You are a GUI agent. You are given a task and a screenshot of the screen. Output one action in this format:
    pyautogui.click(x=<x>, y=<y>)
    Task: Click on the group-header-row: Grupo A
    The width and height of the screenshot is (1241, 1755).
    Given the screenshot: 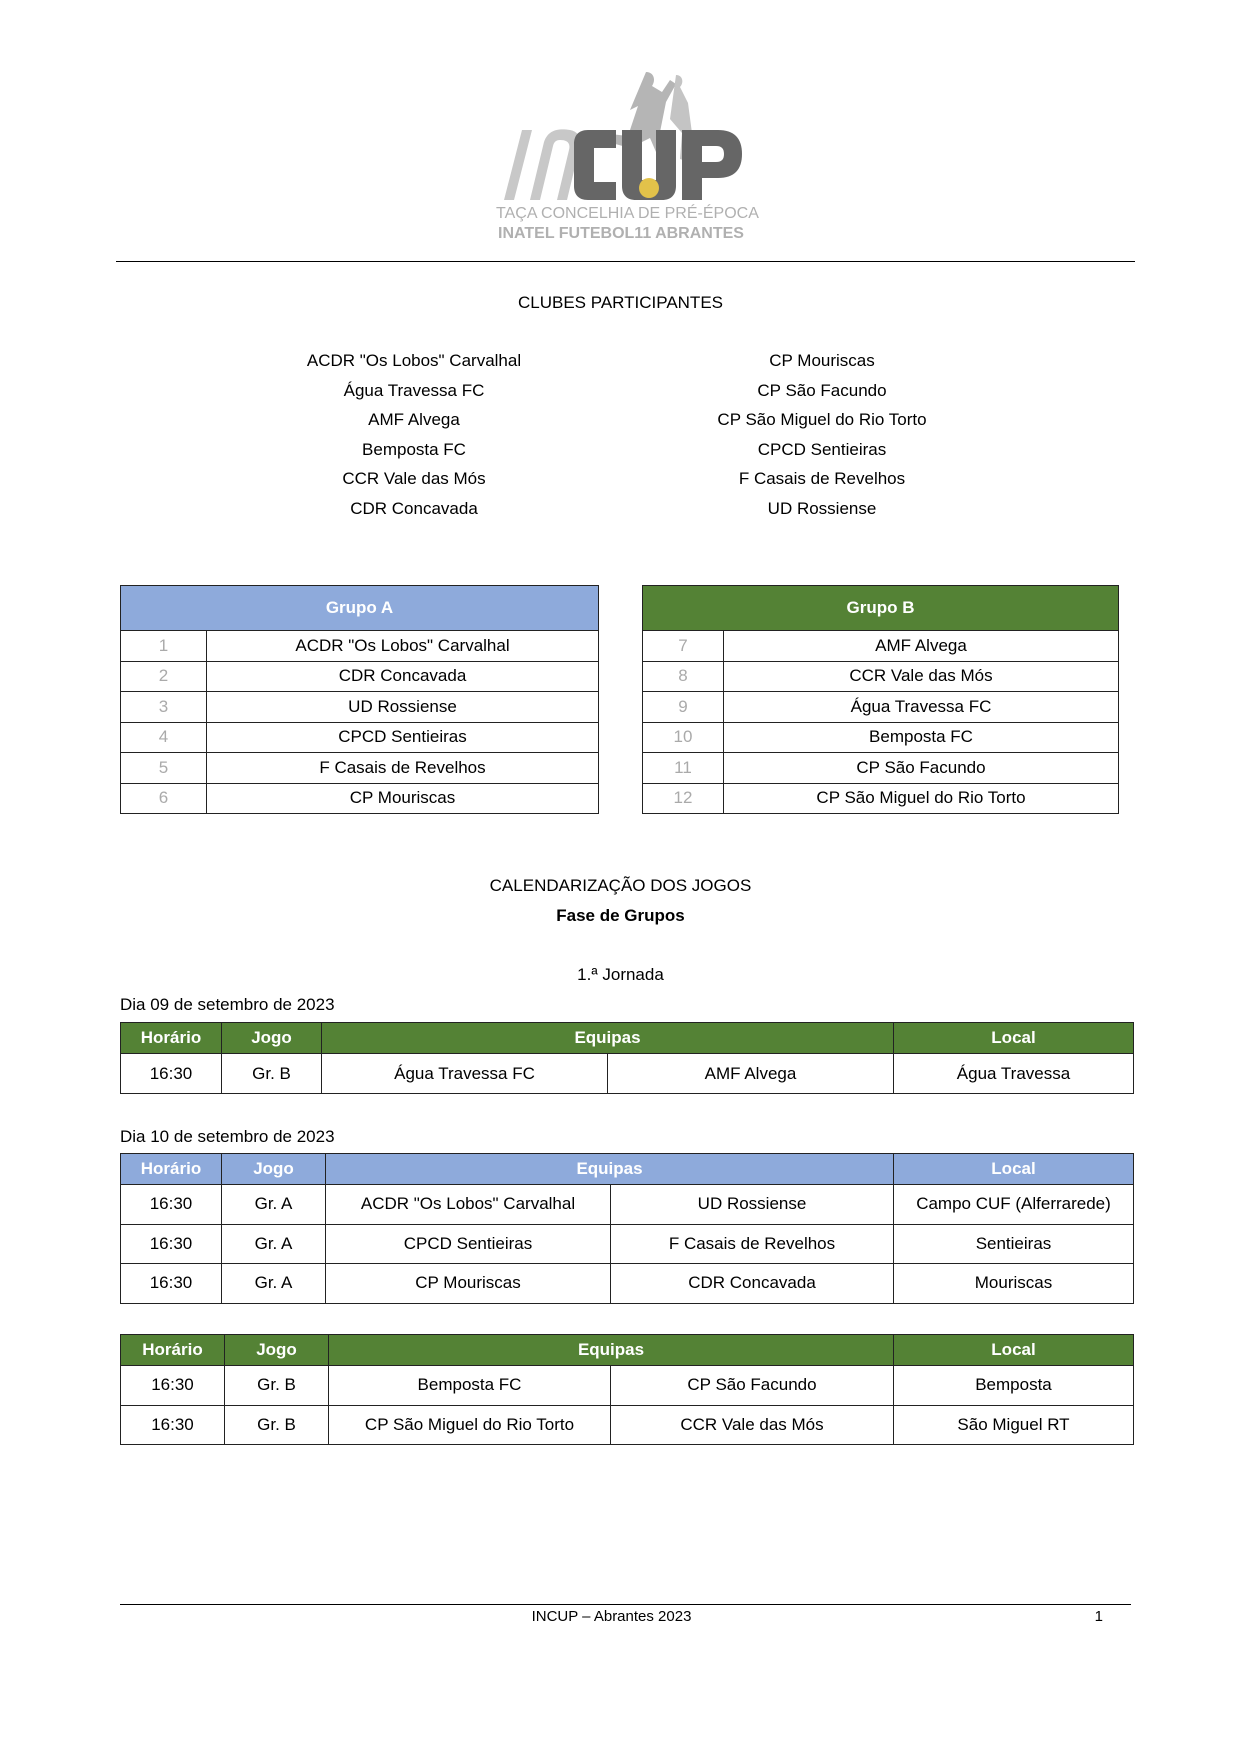 What is the action you would take?
    pyautogui.click(x=359, y=608)
    